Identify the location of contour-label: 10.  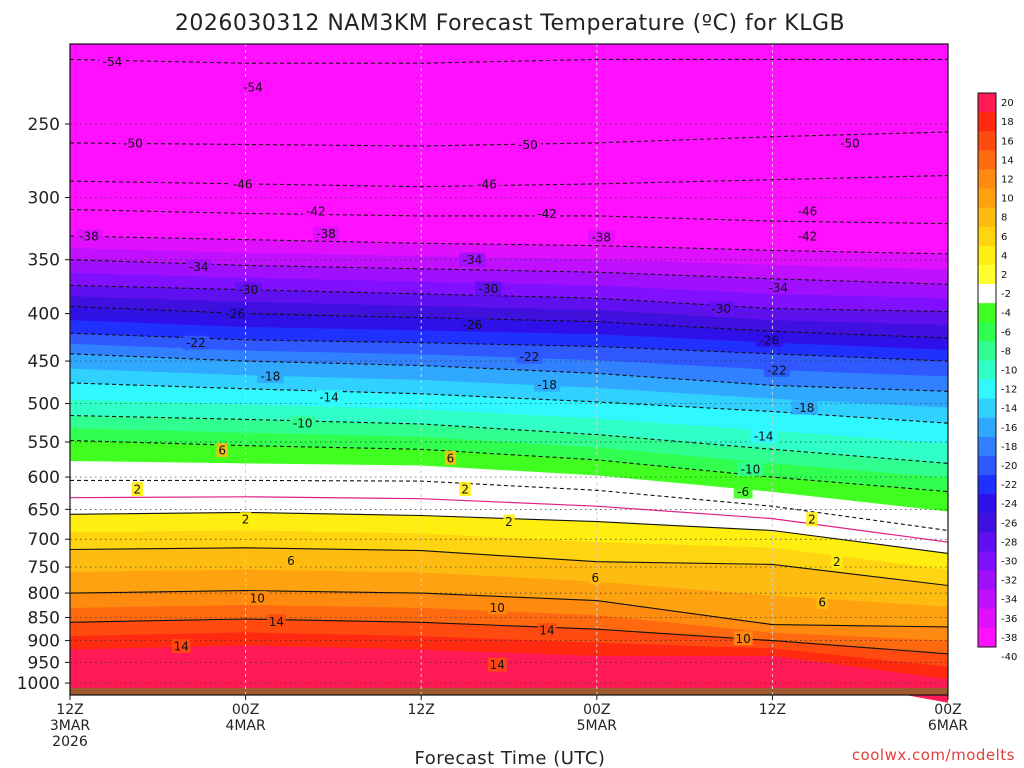
(497, 608).